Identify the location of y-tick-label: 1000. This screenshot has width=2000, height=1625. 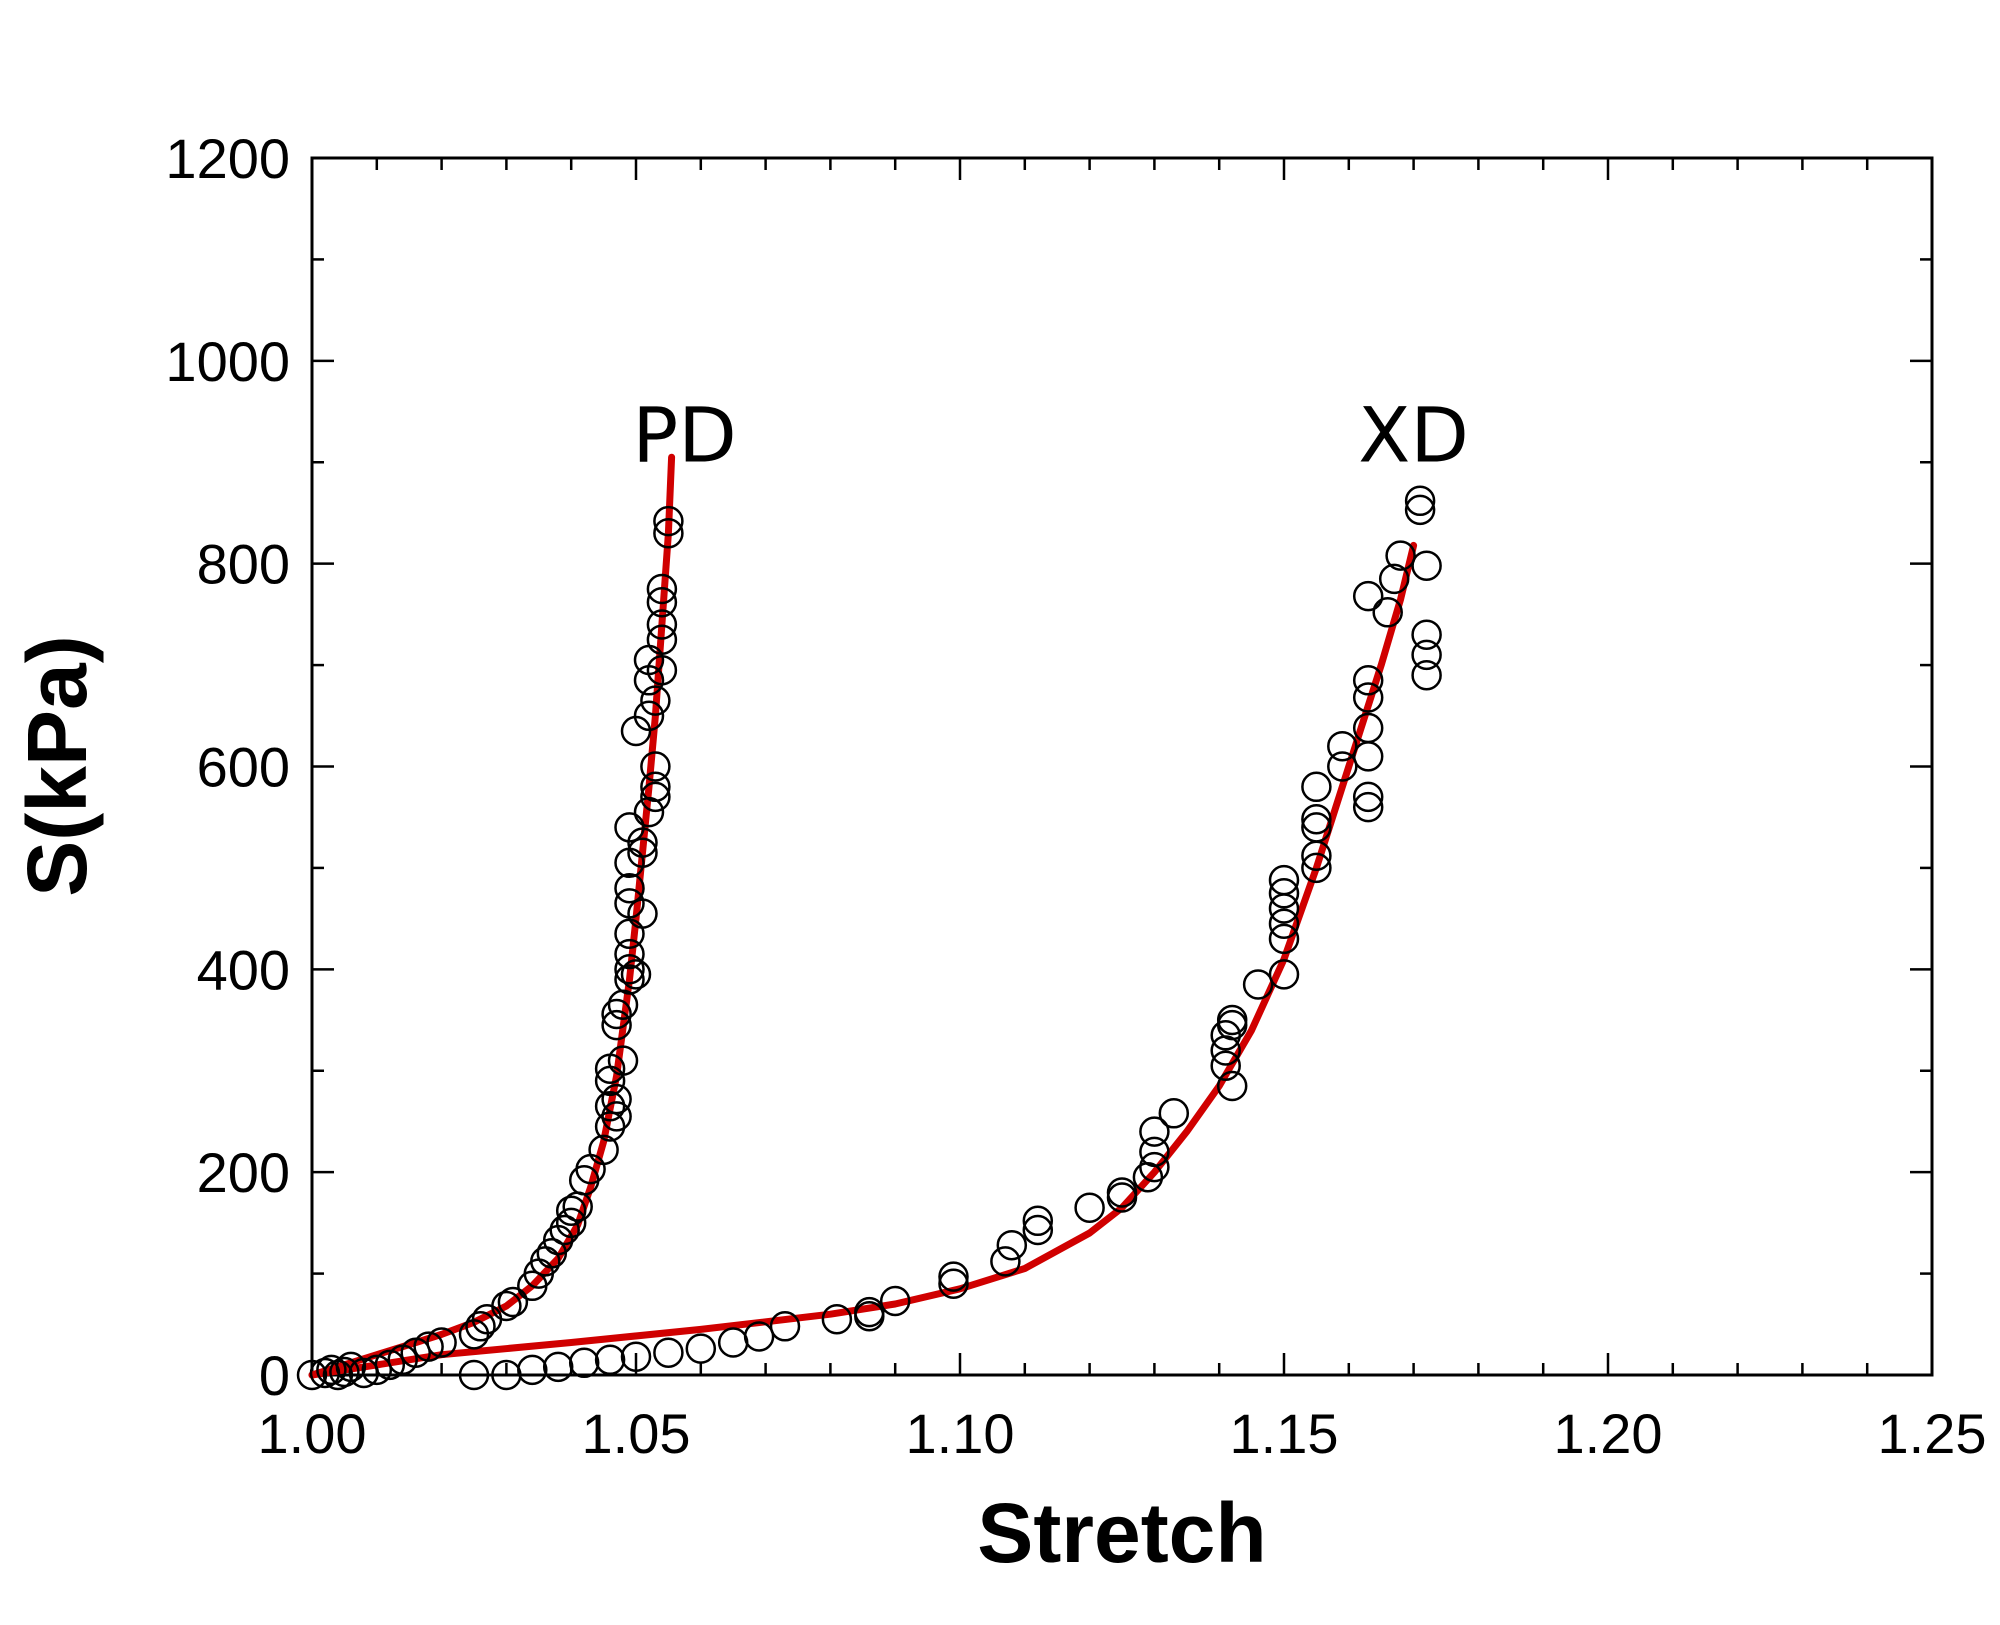
(227, 361).